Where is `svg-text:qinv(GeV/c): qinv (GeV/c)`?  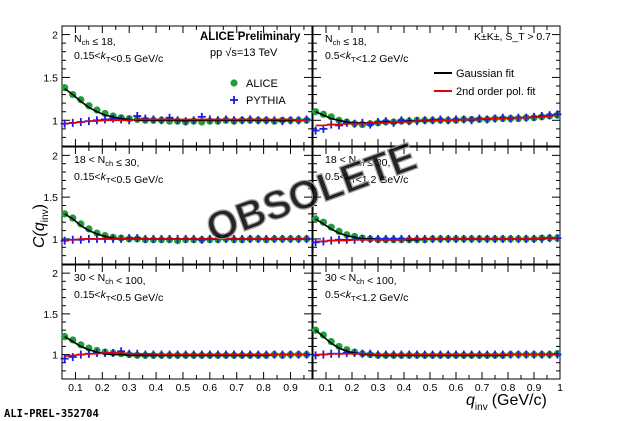 svg-text:qinv(GeV/c): qinv (GeV/c) is located at coordinates (506, 402).